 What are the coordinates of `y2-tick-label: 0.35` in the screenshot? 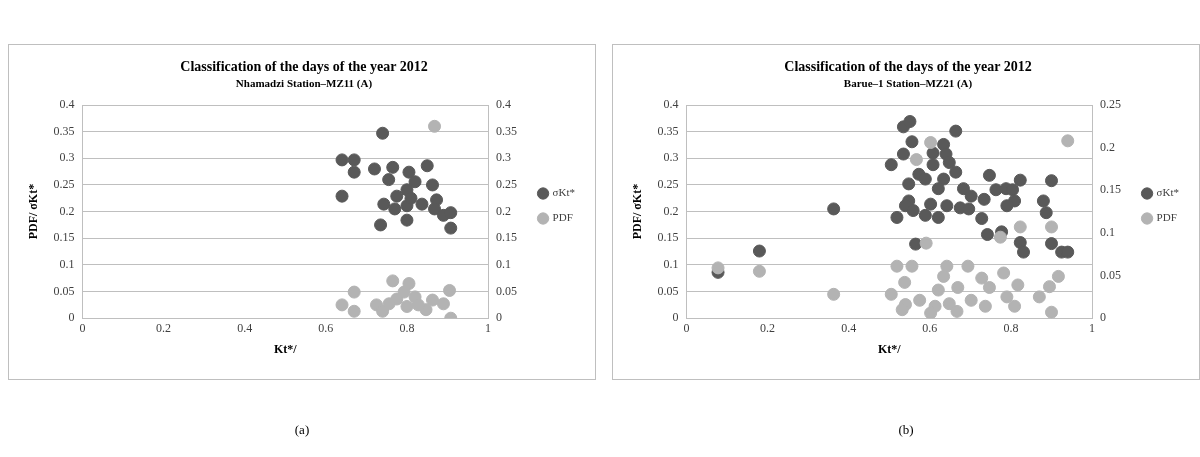 It's located at (507, 130).